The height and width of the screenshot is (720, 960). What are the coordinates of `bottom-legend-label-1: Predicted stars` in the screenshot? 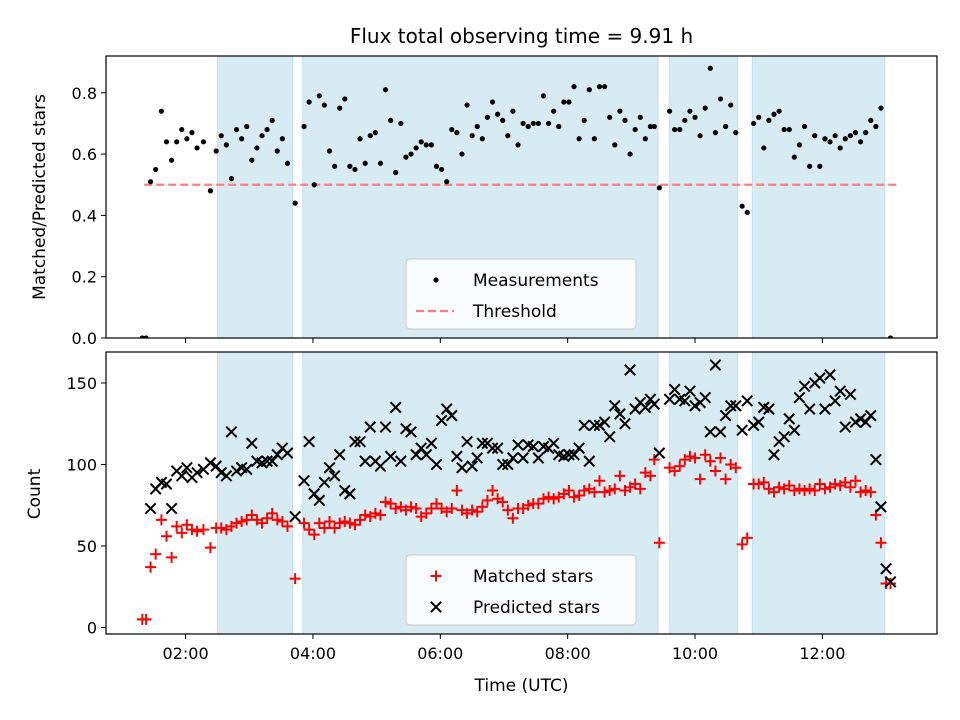 It's located at (536, 608).